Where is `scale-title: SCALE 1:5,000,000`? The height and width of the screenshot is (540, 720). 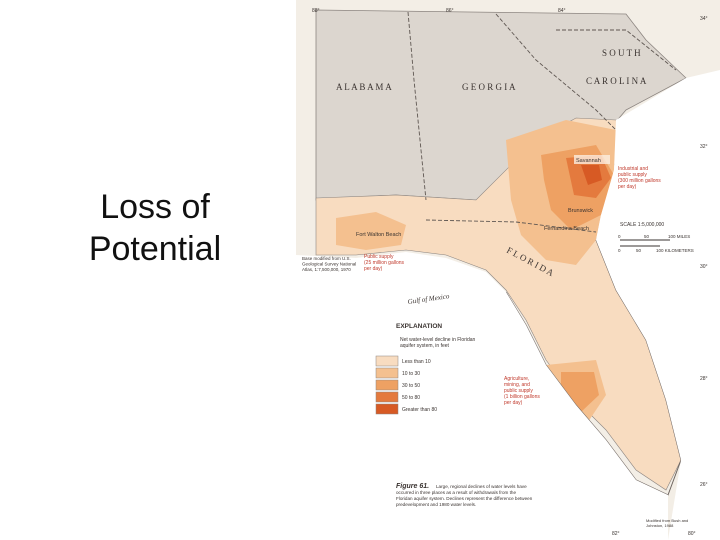 scale-title: SCALE 1:5,000,000 is located at coordinates (642, 225).